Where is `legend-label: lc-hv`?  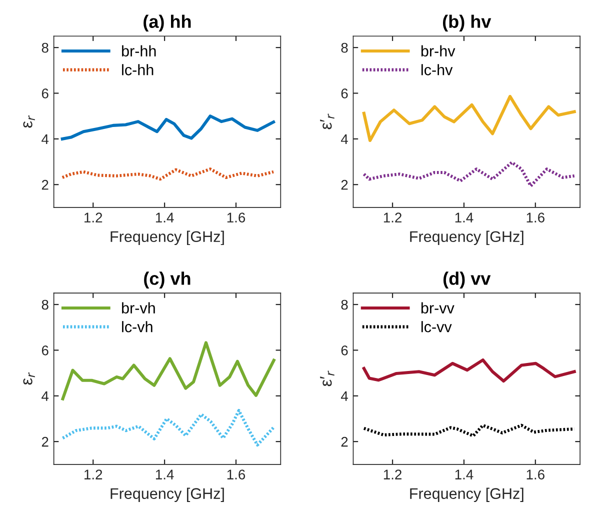 legend-label: lc-hv is located at coordinates (437, 70).